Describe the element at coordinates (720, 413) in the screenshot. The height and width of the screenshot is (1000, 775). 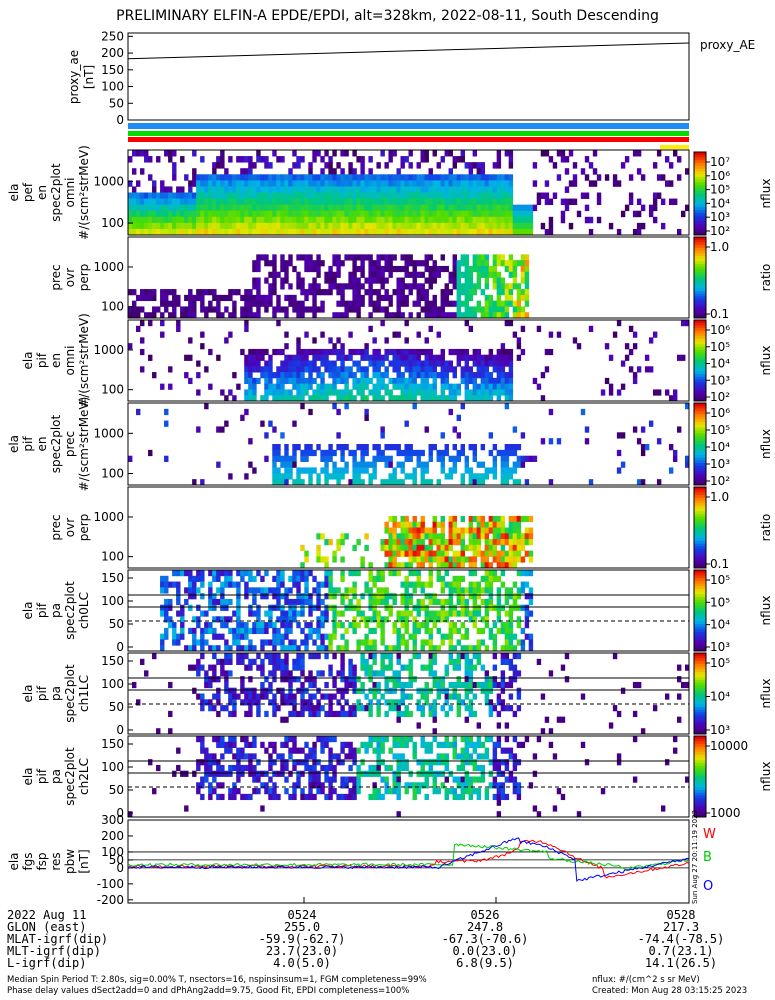
I see `colorbar-tick-label: 10⁶` at that location.